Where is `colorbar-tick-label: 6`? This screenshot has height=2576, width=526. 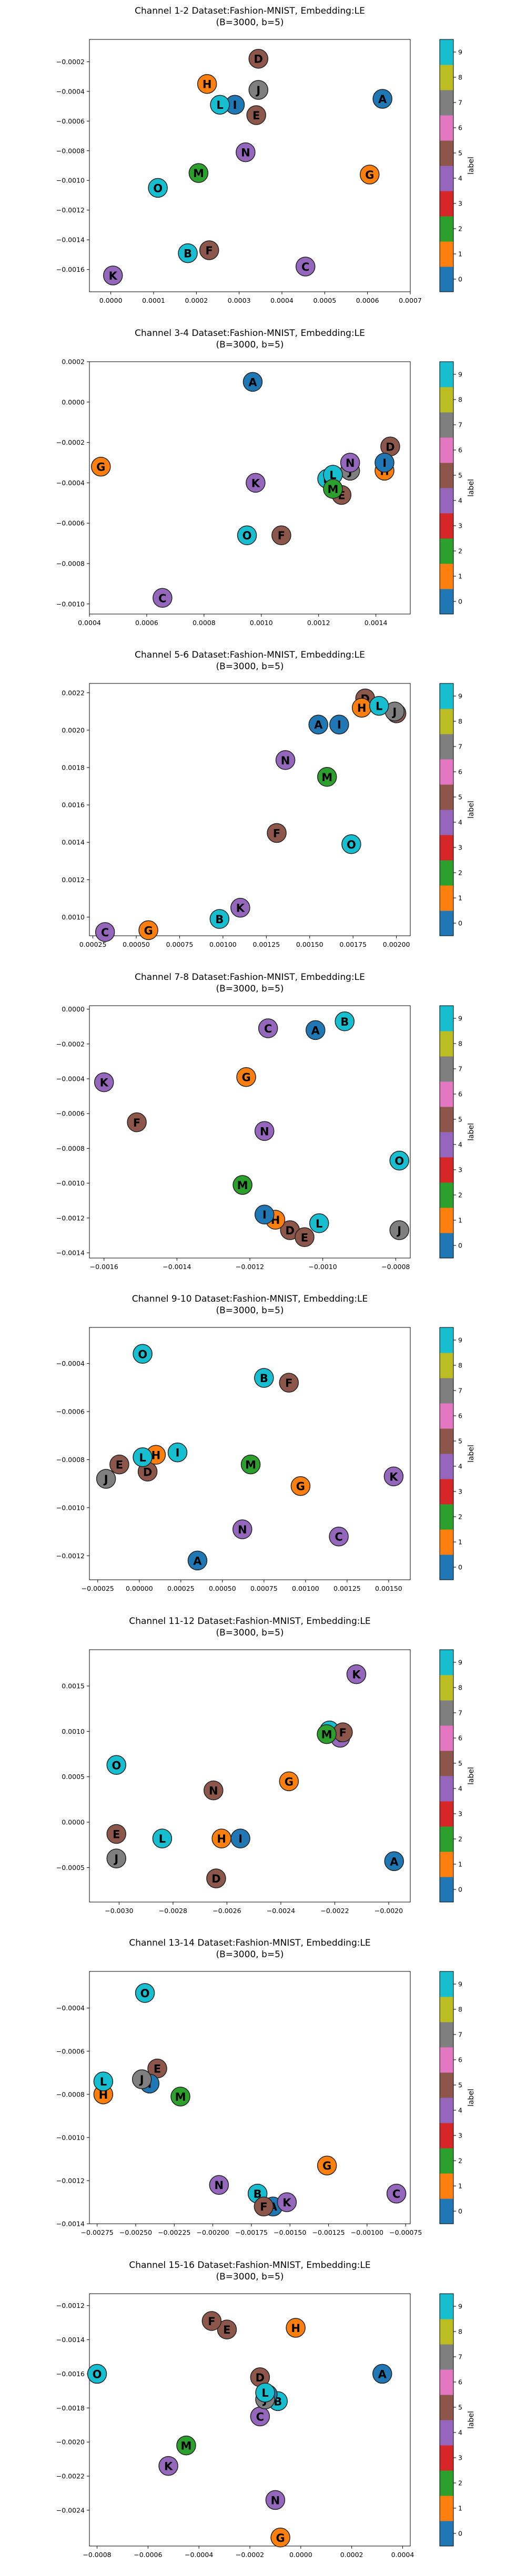 colorbar-tick-label: 6 is located at coordinates (460, 128).